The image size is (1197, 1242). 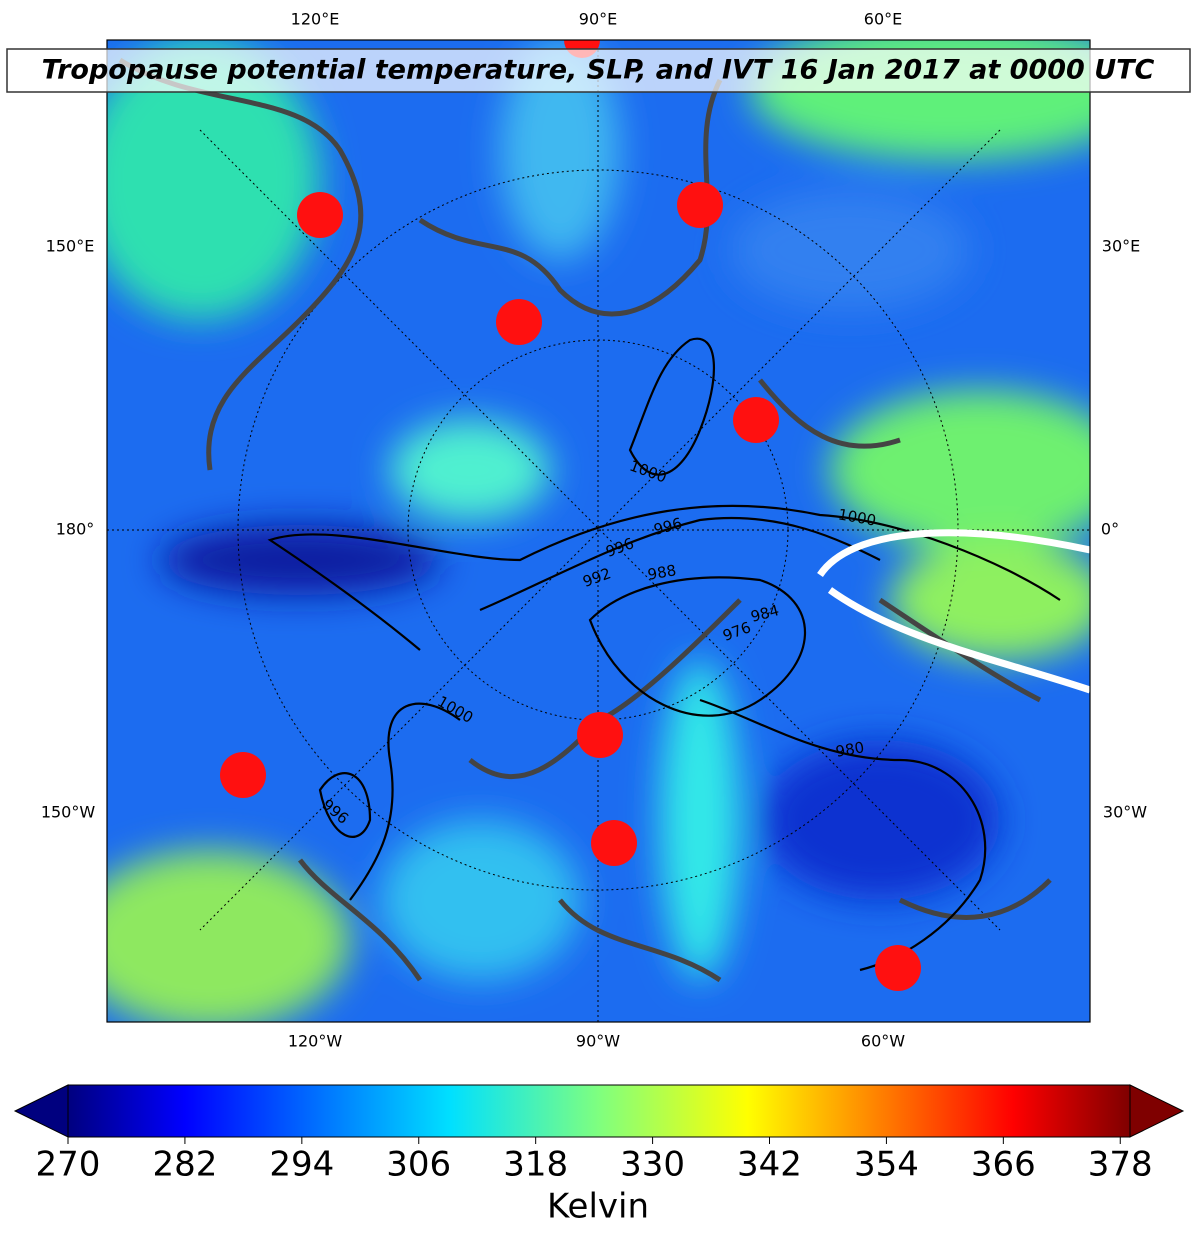 I want to click on colorbar-frame, so click(x=599, y=1111).